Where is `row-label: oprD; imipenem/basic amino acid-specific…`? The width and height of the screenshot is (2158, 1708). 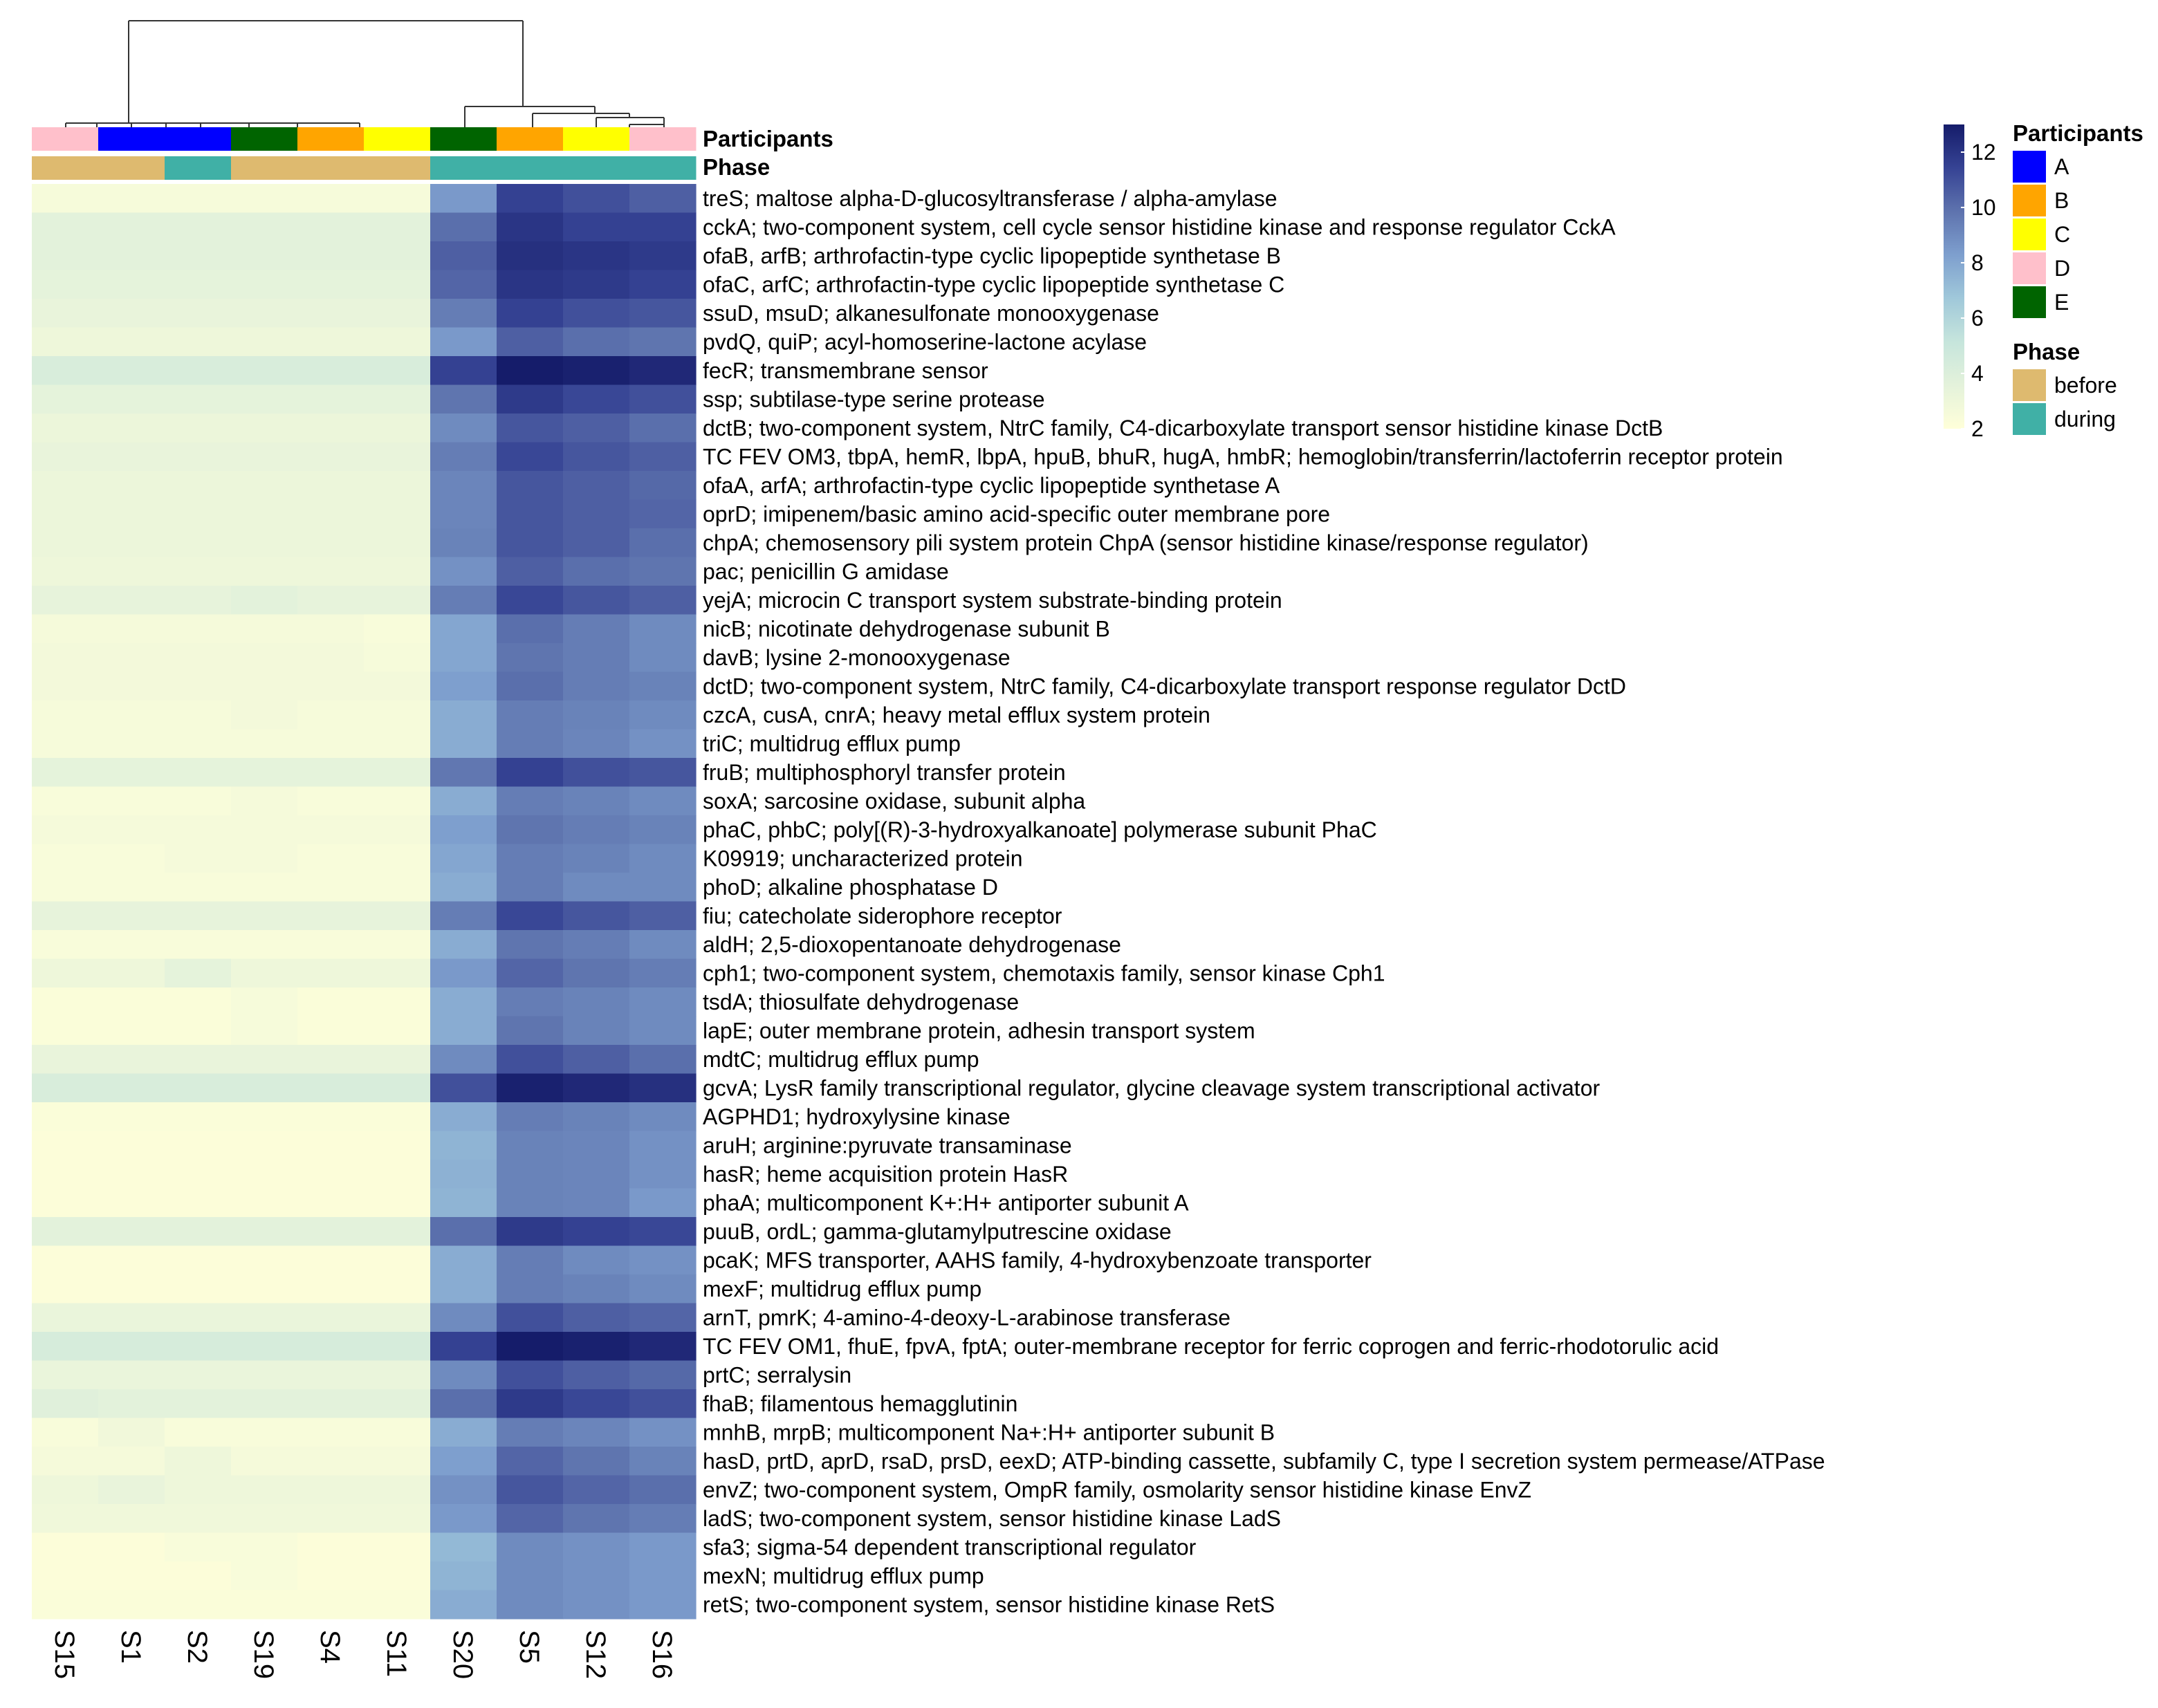
row-label: oprD; imipenem/basic amino acid-specific… is located at coordinates (1016, 513).